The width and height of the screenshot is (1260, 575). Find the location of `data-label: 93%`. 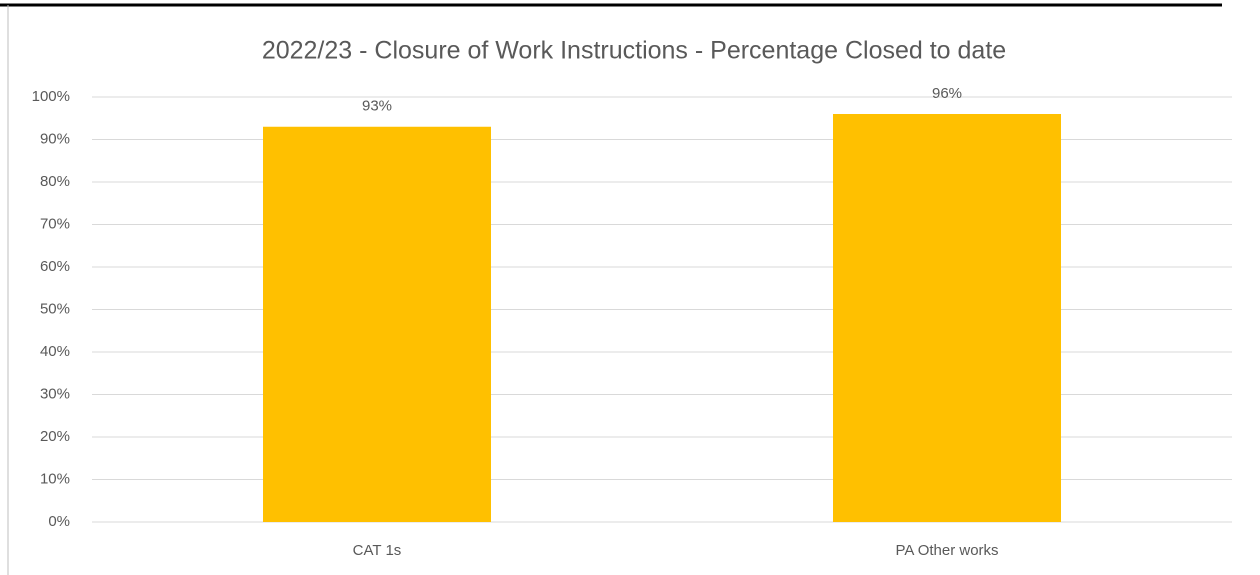

data-label: 93% is located at coordinates (377, 106).